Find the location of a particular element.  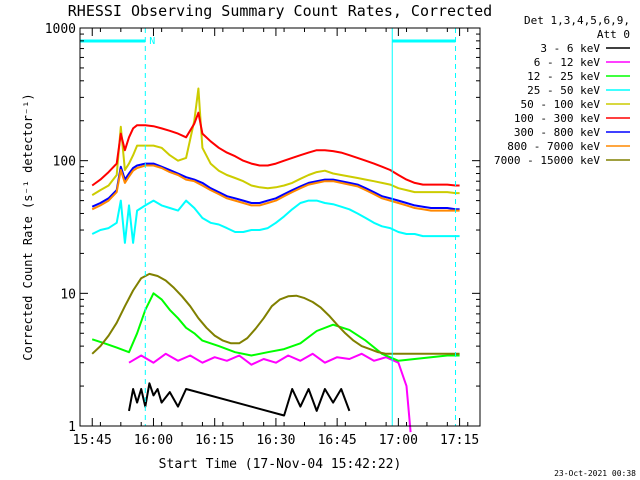

legend-label: 100 - 300 keV is located at coordinates (557, 118).